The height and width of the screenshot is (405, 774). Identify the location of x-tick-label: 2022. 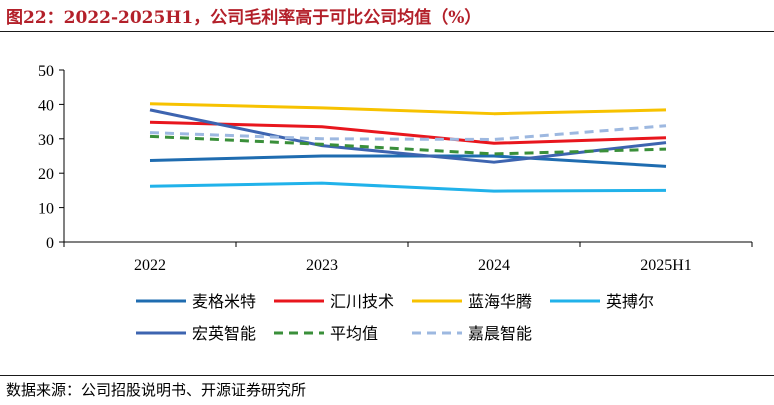
(150, 265).